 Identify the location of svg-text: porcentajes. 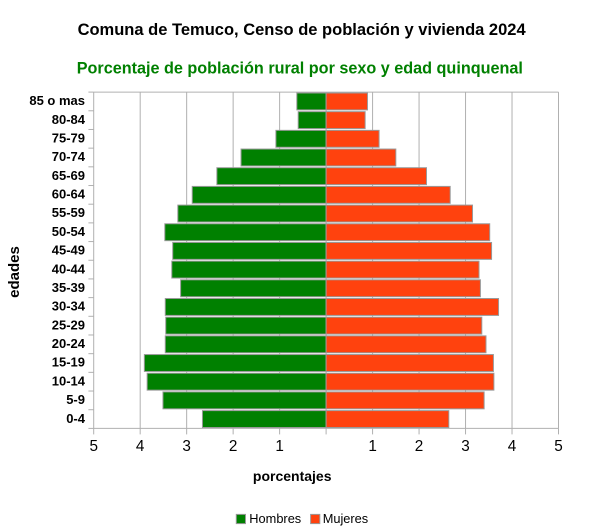
(292, 476).